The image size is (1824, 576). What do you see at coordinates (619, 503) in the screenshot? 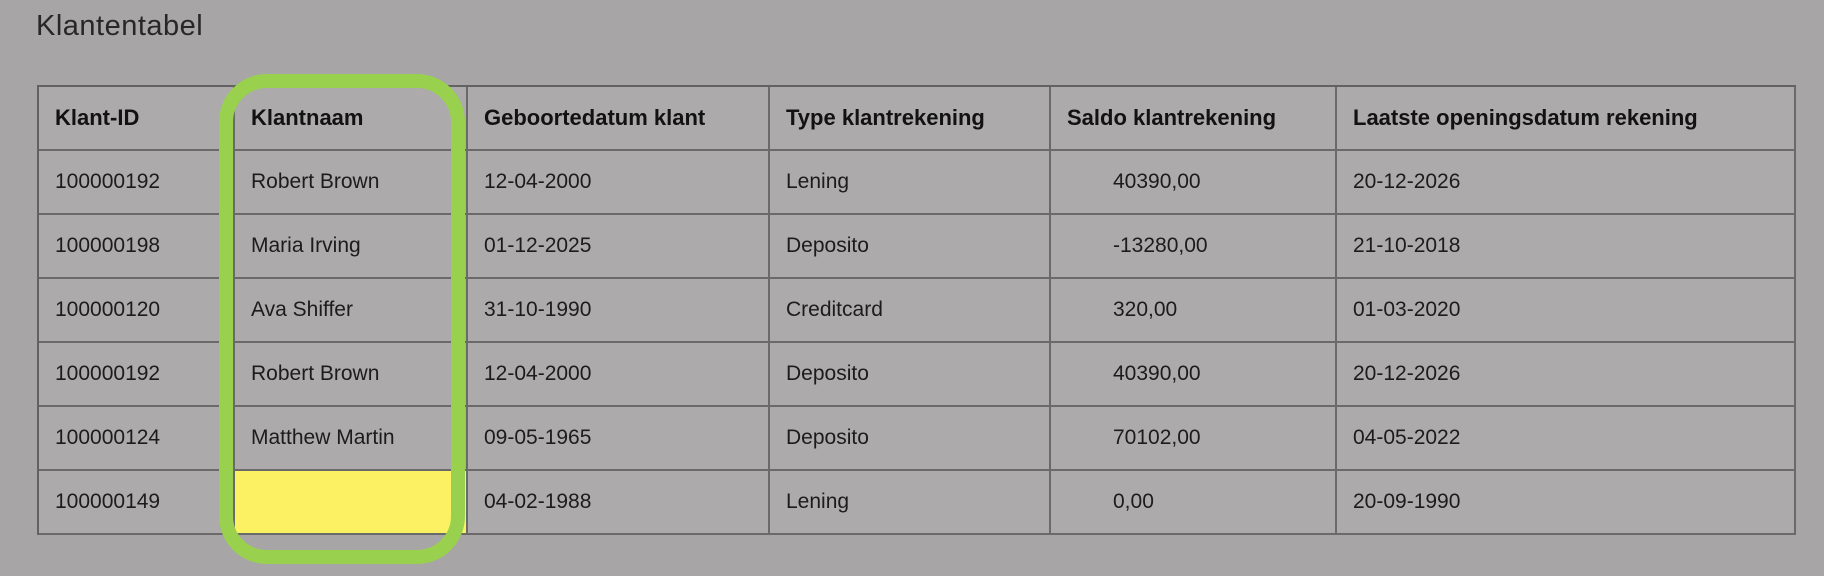
I see `cell-geboortedatum: 04-02-1988` at bounding box center [619, 503].